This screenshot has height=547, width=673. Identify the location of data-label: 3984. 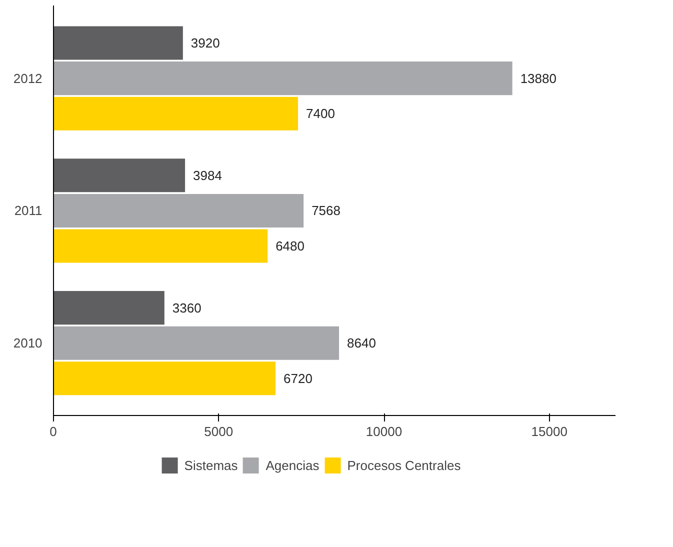
(207, 175).